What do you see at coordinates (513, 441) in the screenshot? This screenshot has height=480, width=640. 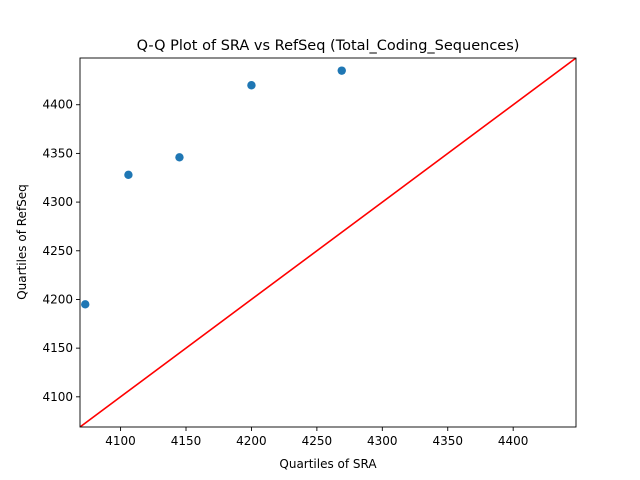 I see `x-tick-label: 4400` at bounding box center [513, 441].